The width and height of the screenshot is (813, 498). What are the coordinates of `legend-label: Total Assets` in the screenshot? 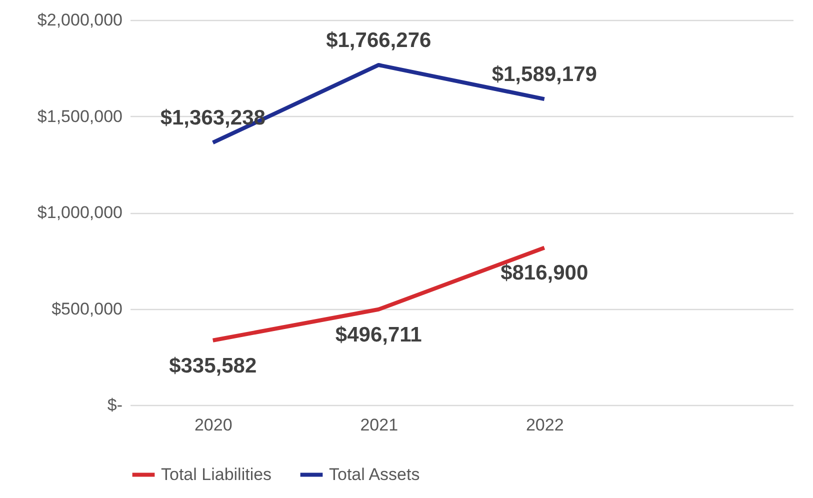 It's located at (374, 474).